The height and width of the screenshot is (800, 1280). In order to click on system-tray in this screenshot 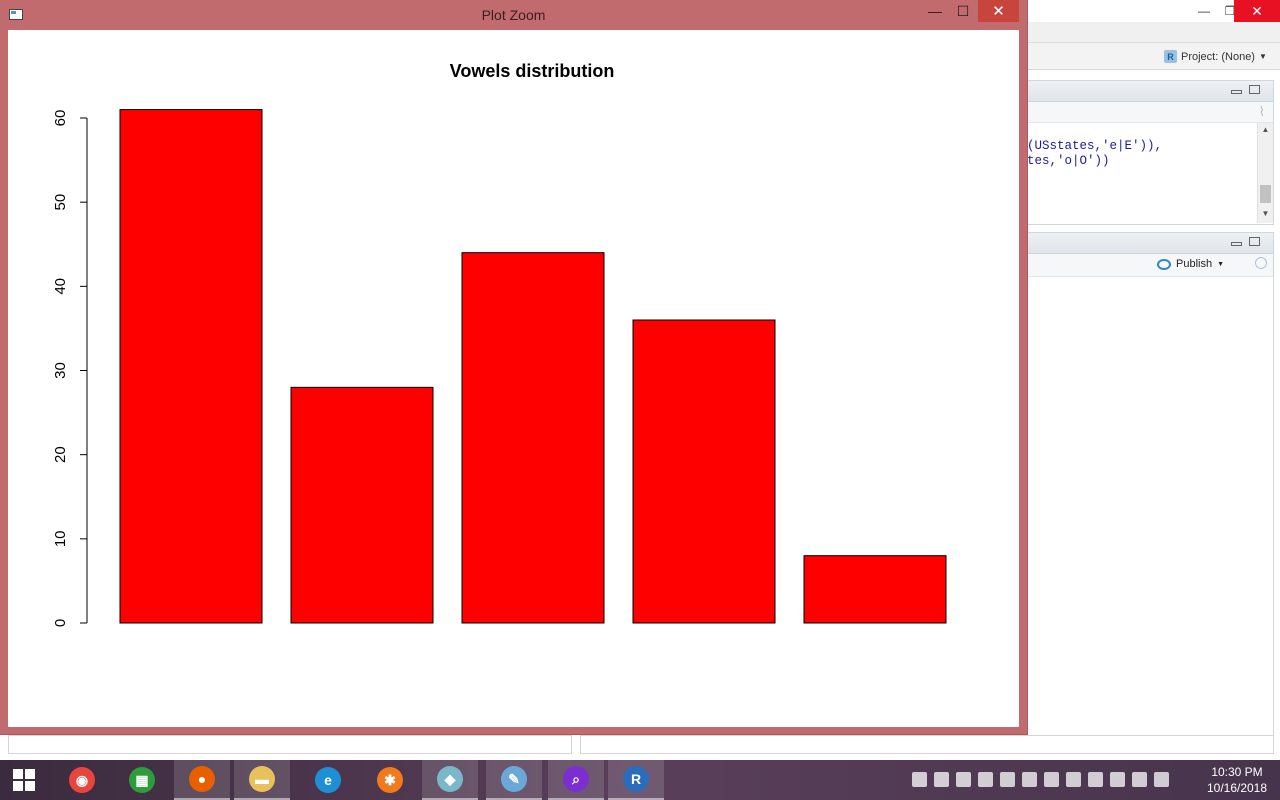, I will do `click(1040, 779)`.